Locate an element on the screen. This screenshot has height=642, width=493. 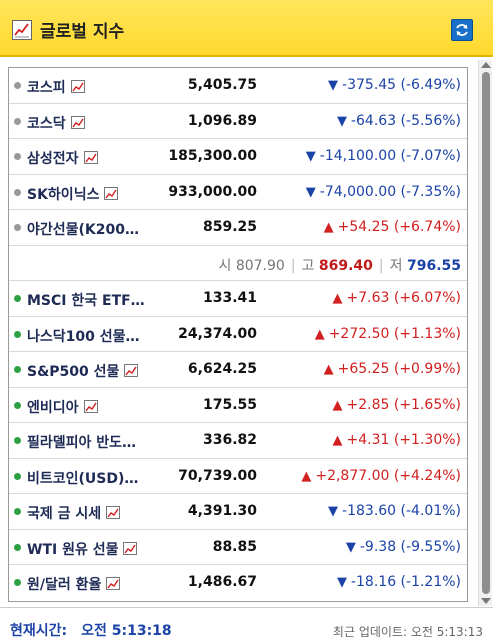
index-row: 엔비디아 175.55 ▲ +2.85 (+1.65%) is located at coordinates (238, 405).